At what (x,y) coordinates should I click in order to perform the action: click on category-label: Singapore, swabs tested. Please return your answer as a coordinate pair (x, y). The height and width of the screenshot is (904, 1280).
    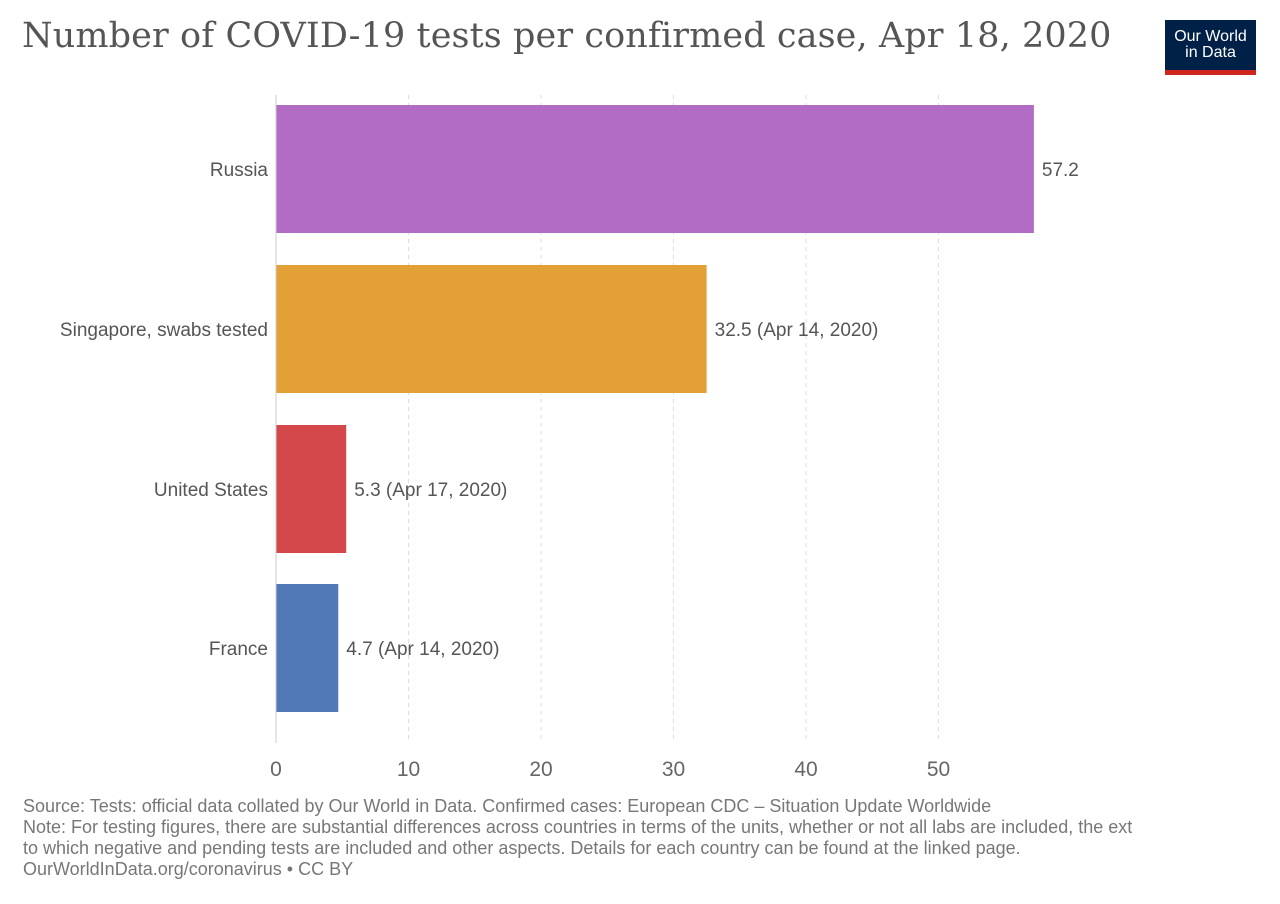
    Looking at the image, I should click on (164, 330).